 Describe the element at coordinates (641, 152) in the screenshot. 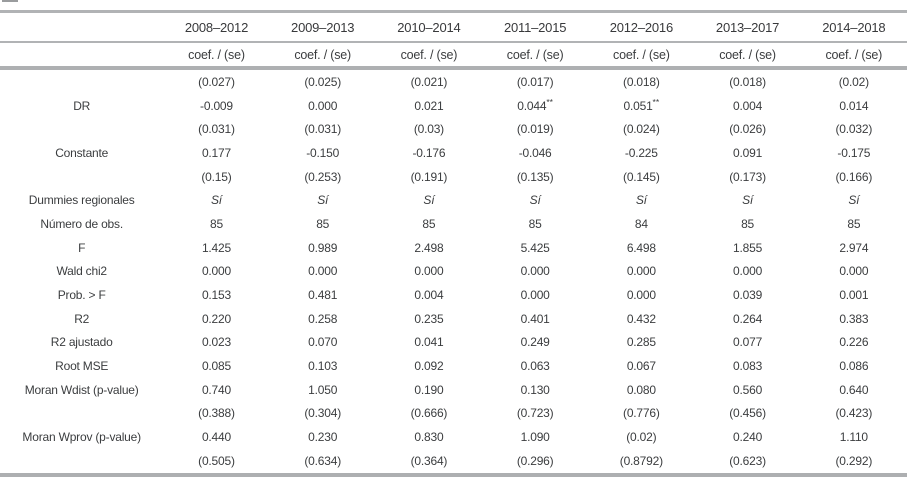

I see `value-cell: -0.225` at that location.